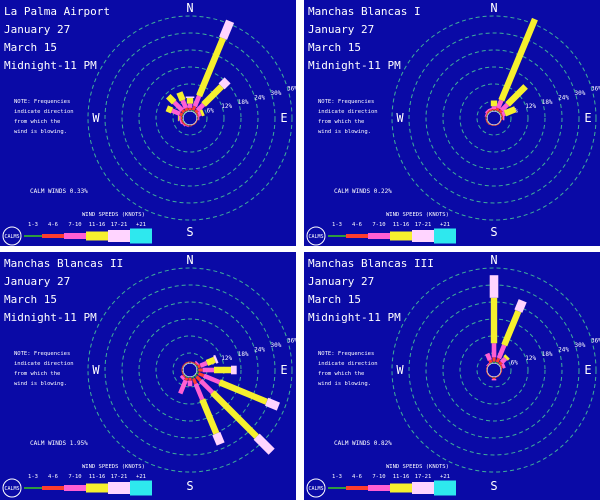  Describe the element at coordinates (189, 232) in the screenshot. I see `compass-label: S` at that location.